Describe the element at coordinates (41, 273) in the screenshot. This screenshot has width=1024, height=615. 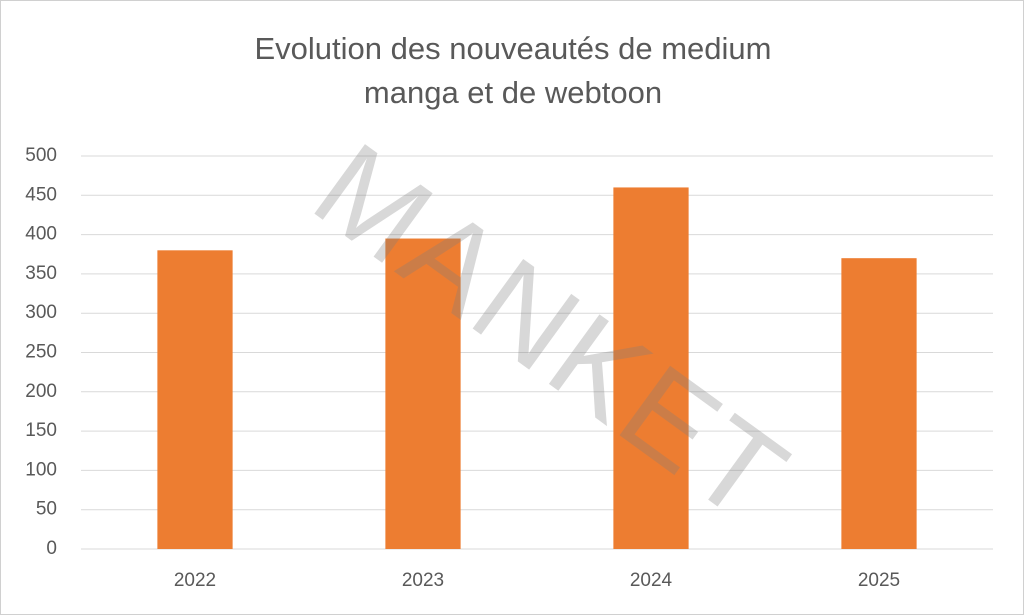
I see `y-tick-label: 350` at that location.